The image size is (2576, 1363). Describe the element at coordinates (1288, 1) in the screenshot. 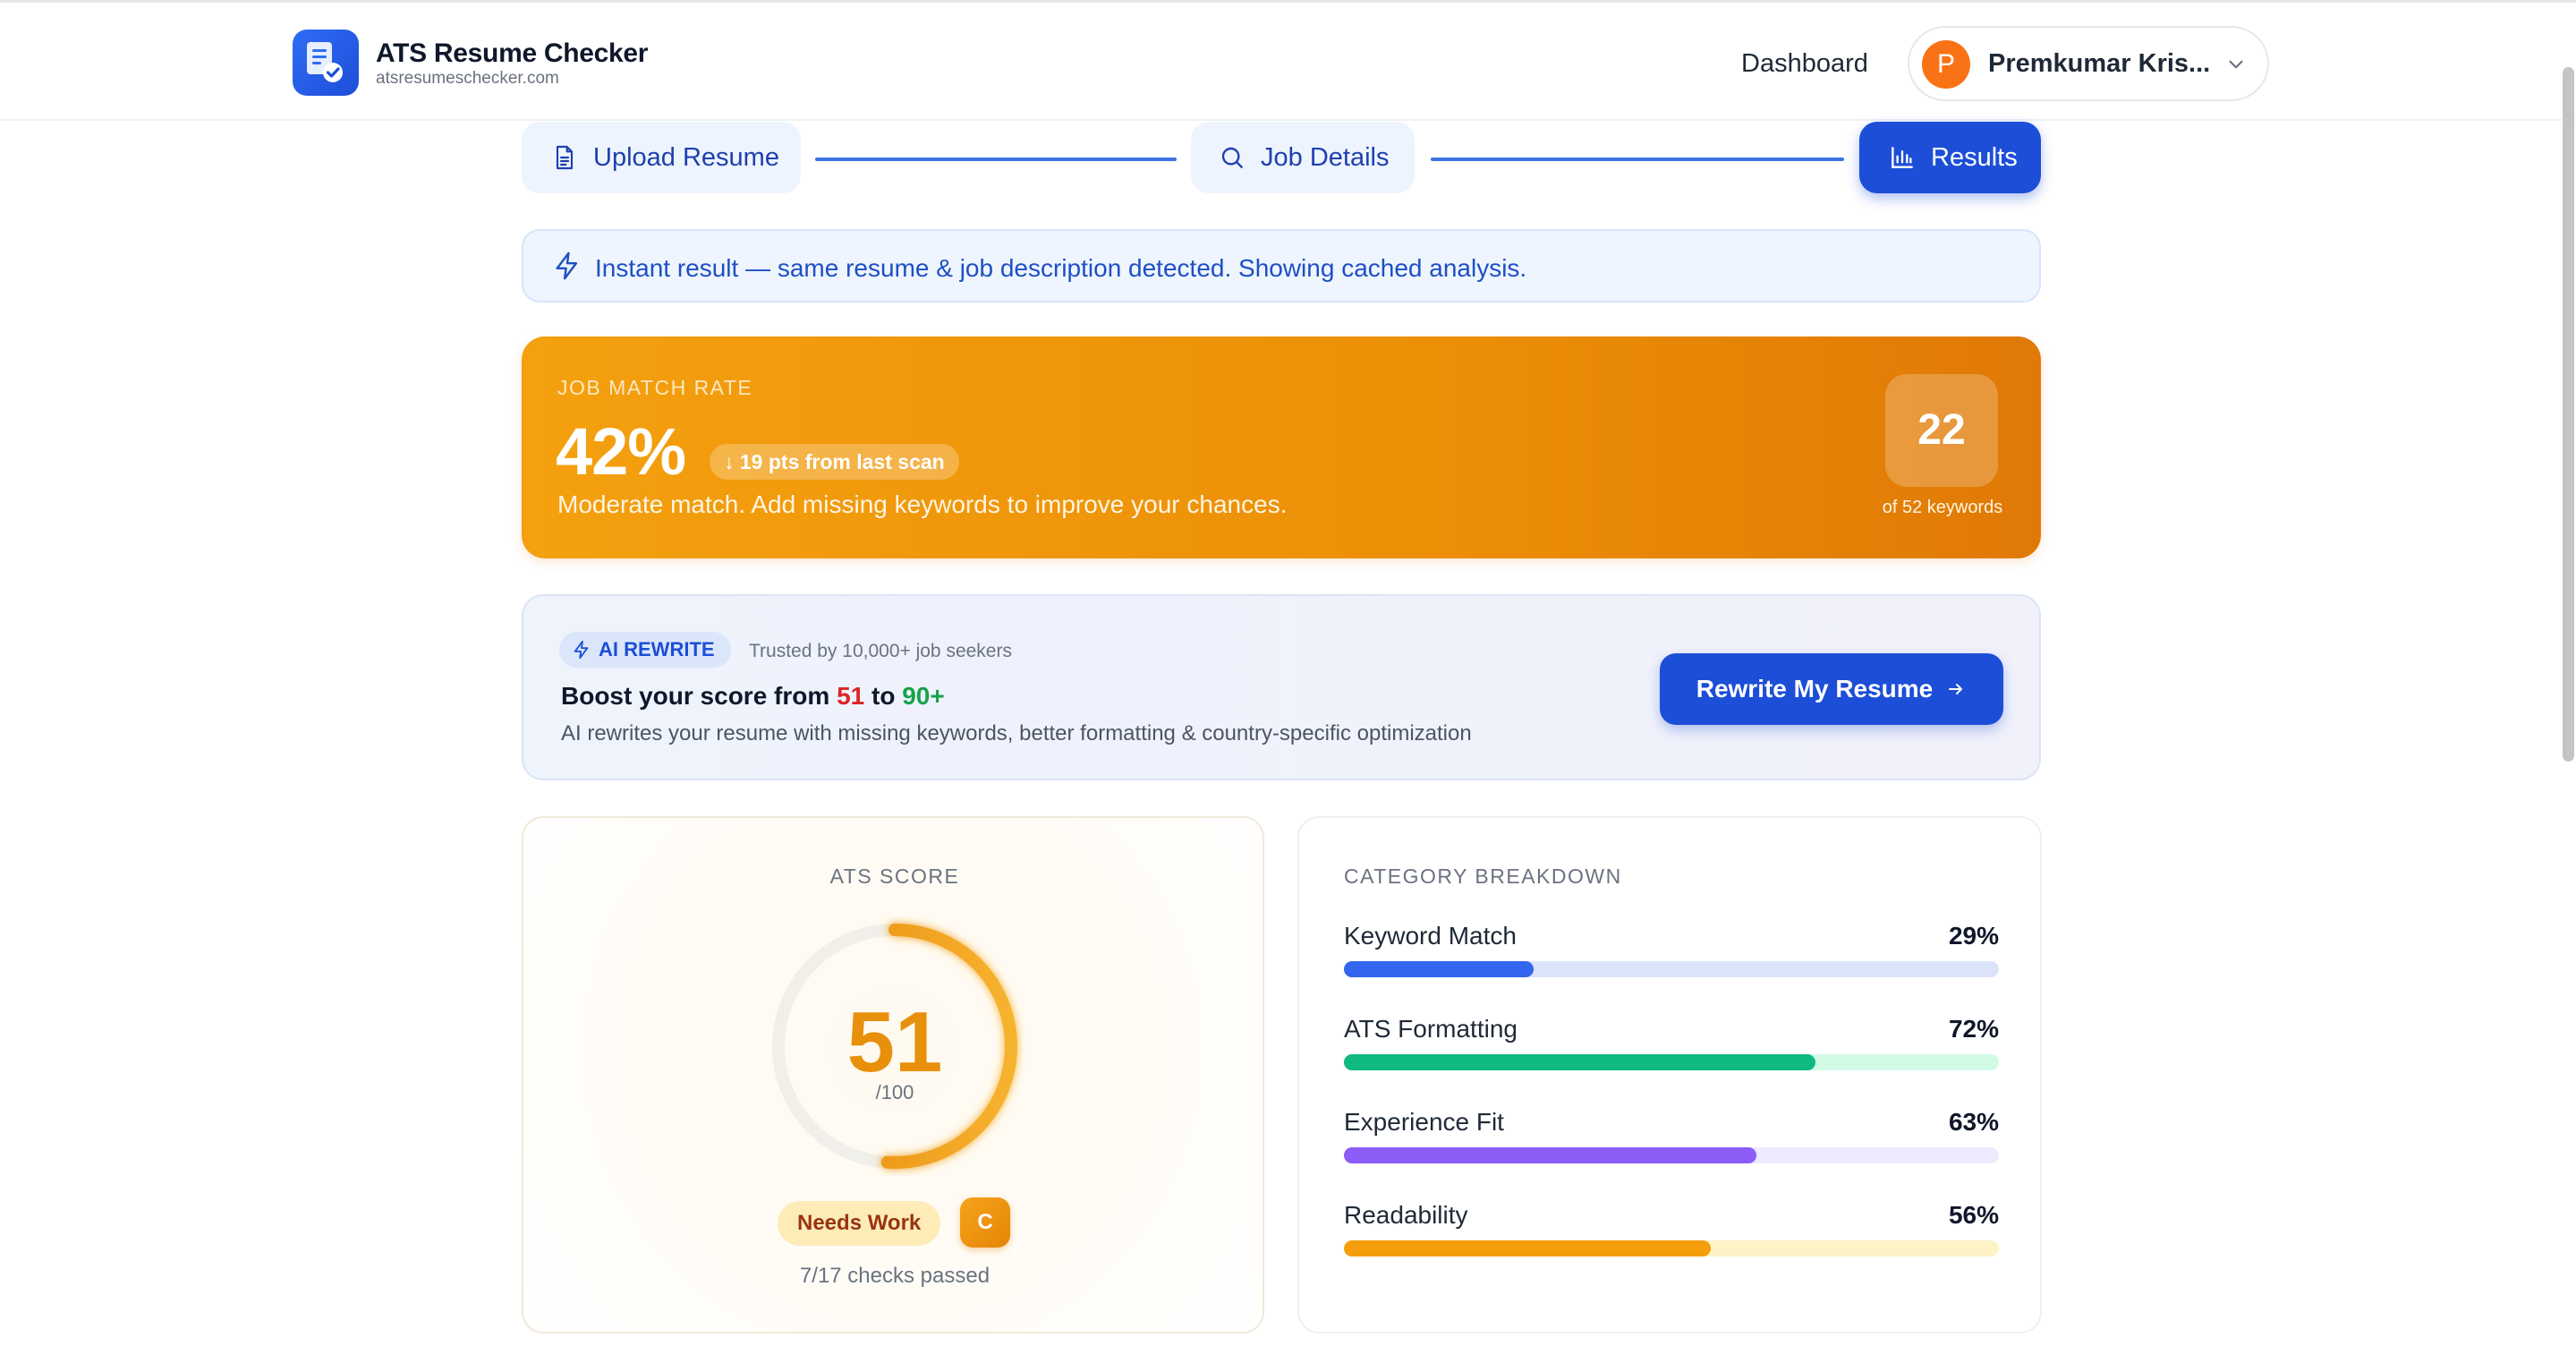

I see `top-border` at that location.